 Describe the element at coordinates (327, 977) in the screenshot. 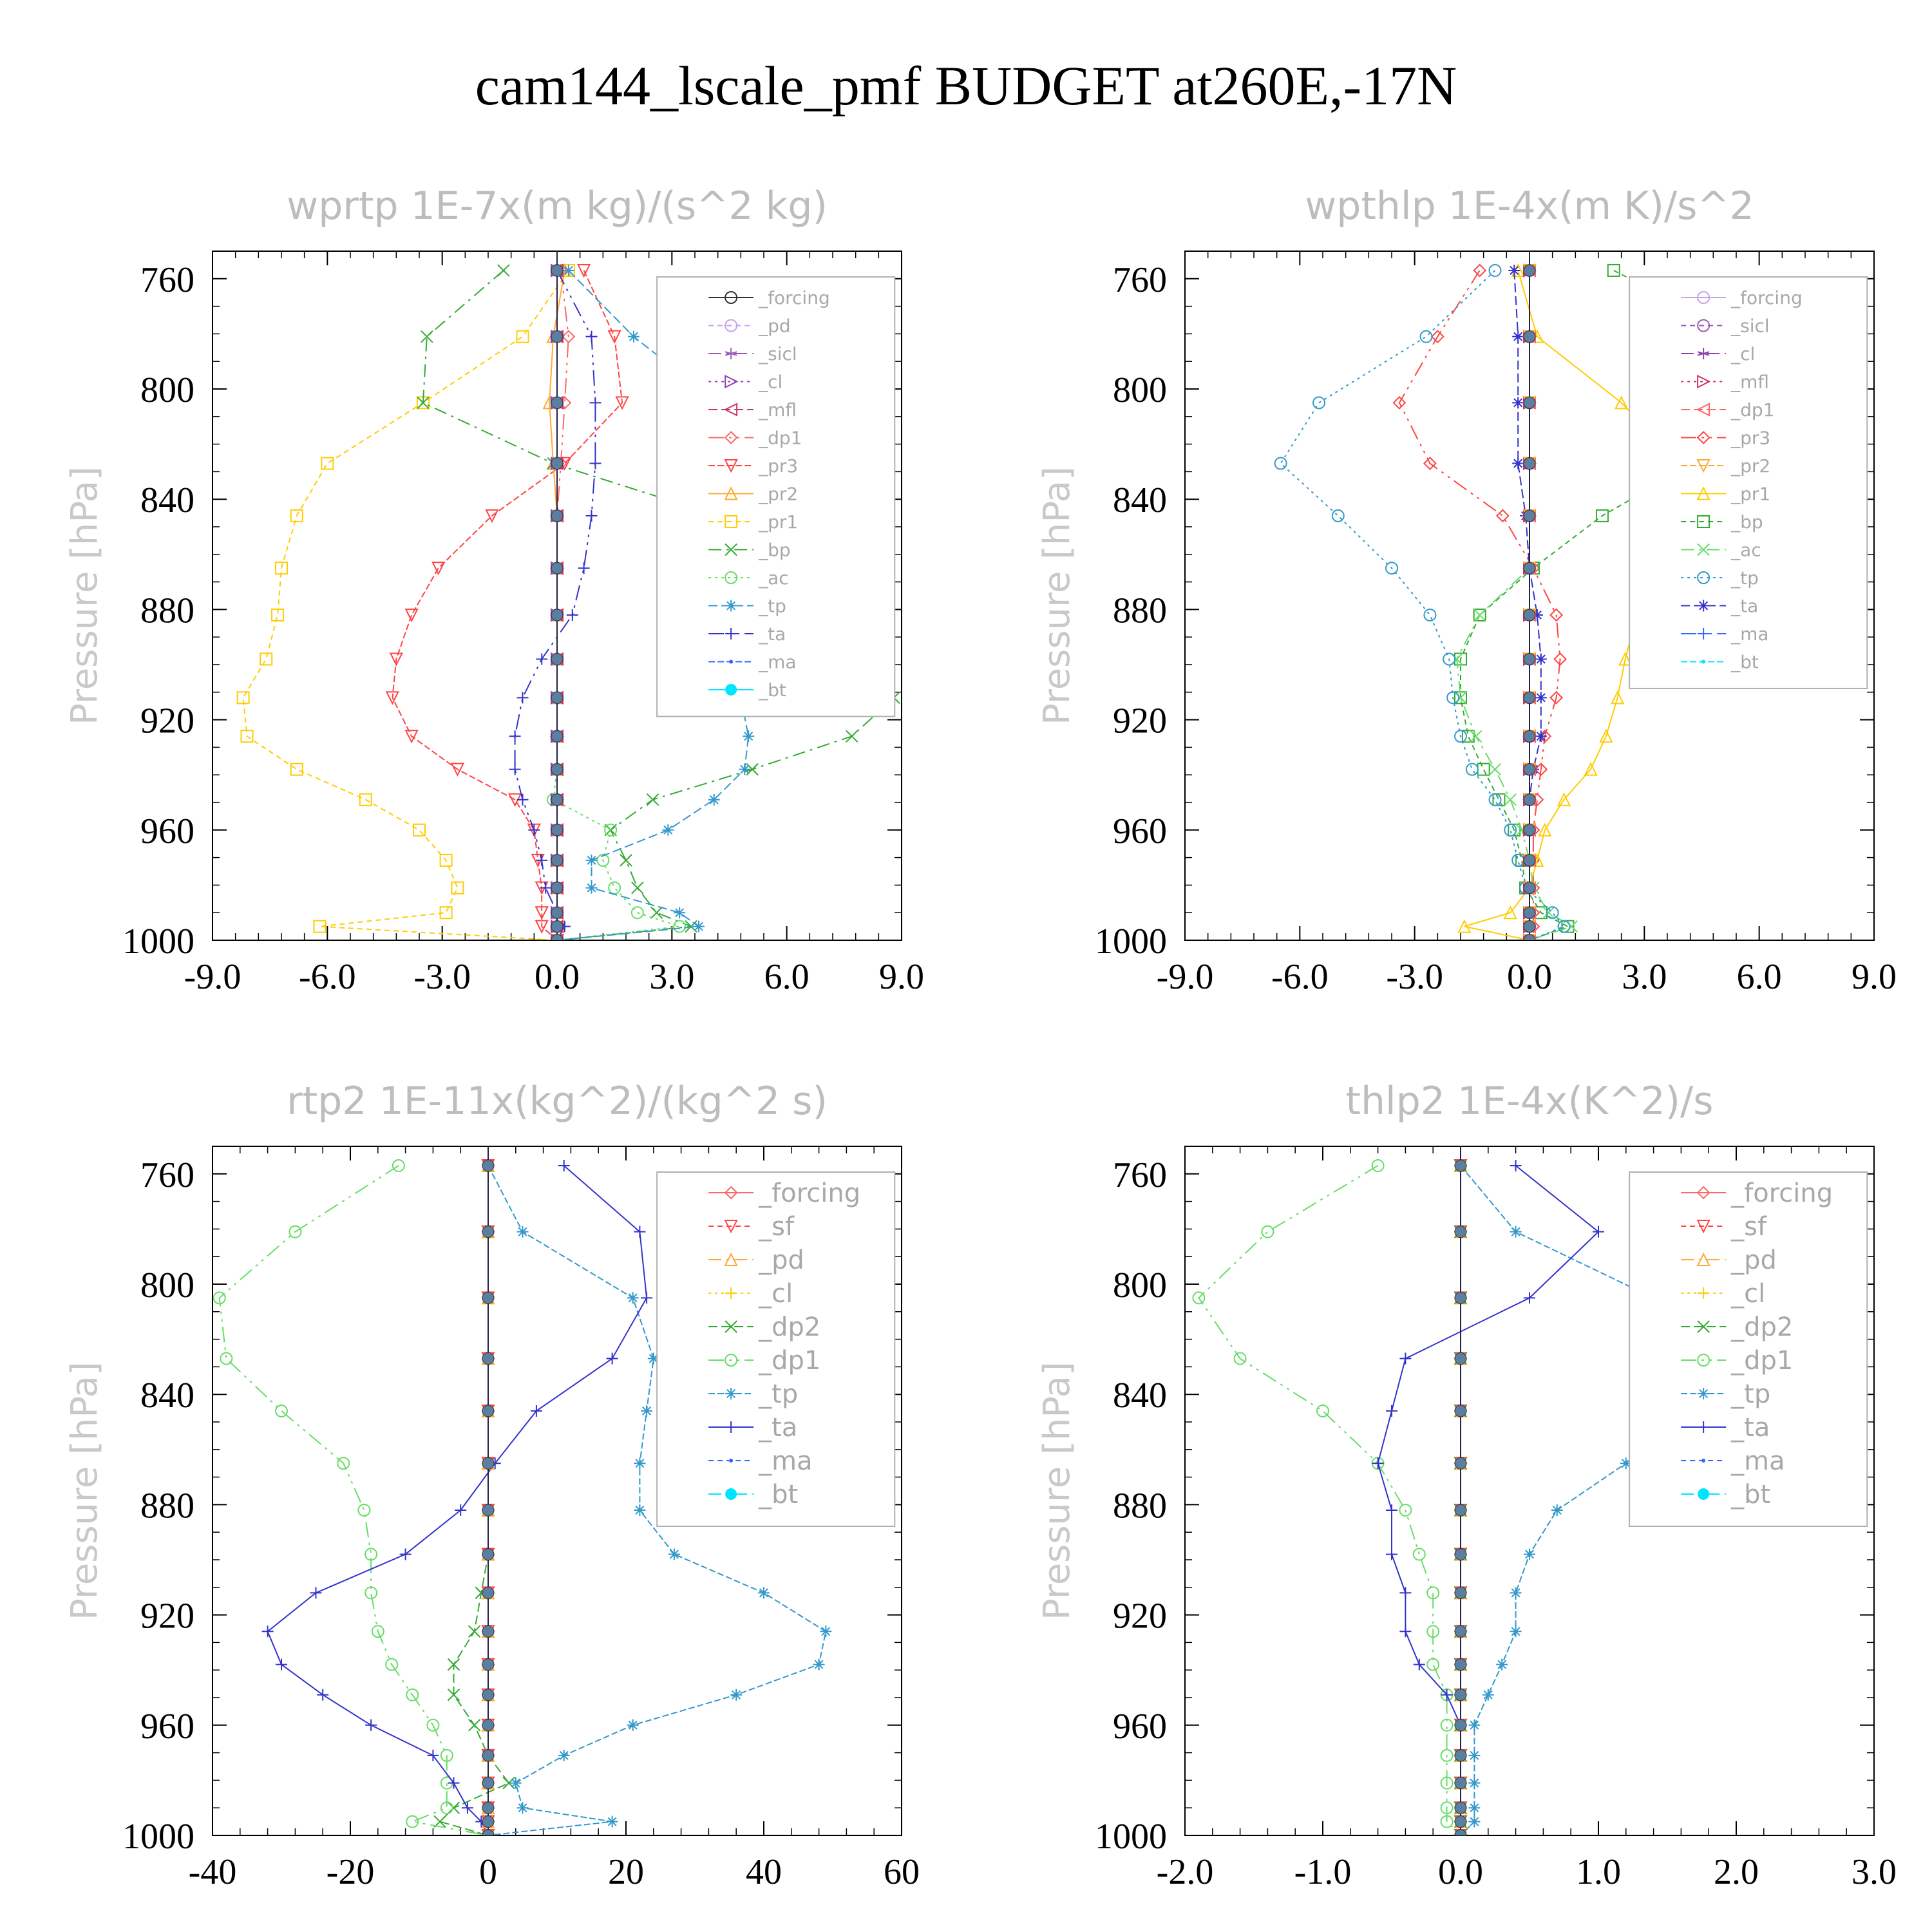

I see `x-tick-label: -6.0` at that location.